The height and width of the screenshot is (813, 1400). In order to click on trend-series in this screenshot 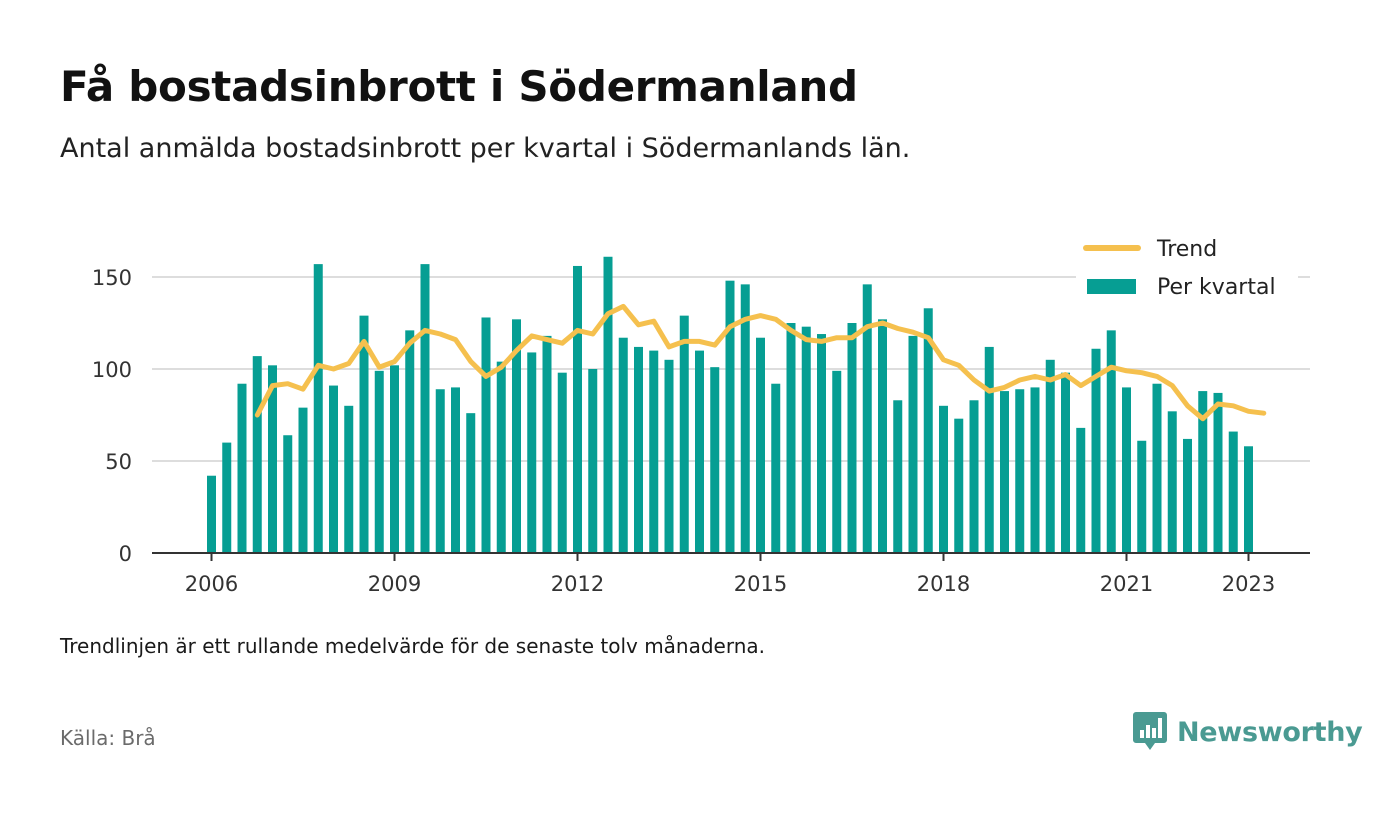, I will do `click(760, 362)`.